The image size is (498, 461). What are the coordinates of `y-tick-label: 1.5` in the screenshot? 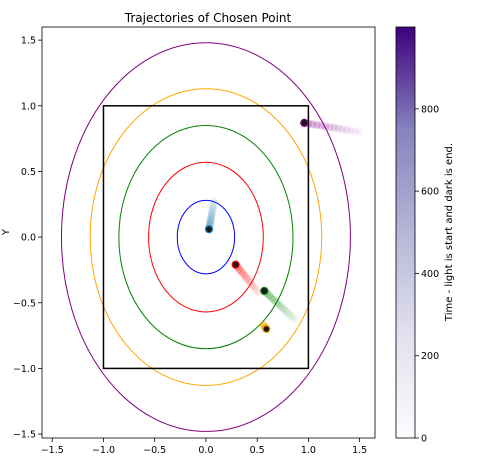 It's located at (28, 41).